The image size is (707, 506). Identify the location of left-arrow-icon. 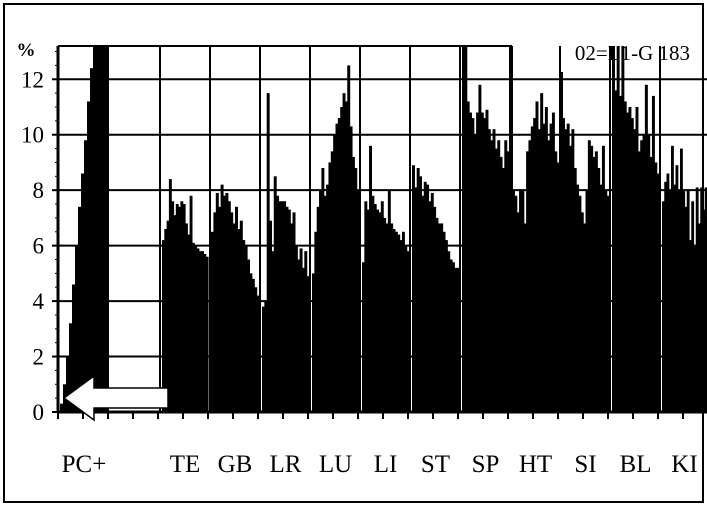
(115, 398).